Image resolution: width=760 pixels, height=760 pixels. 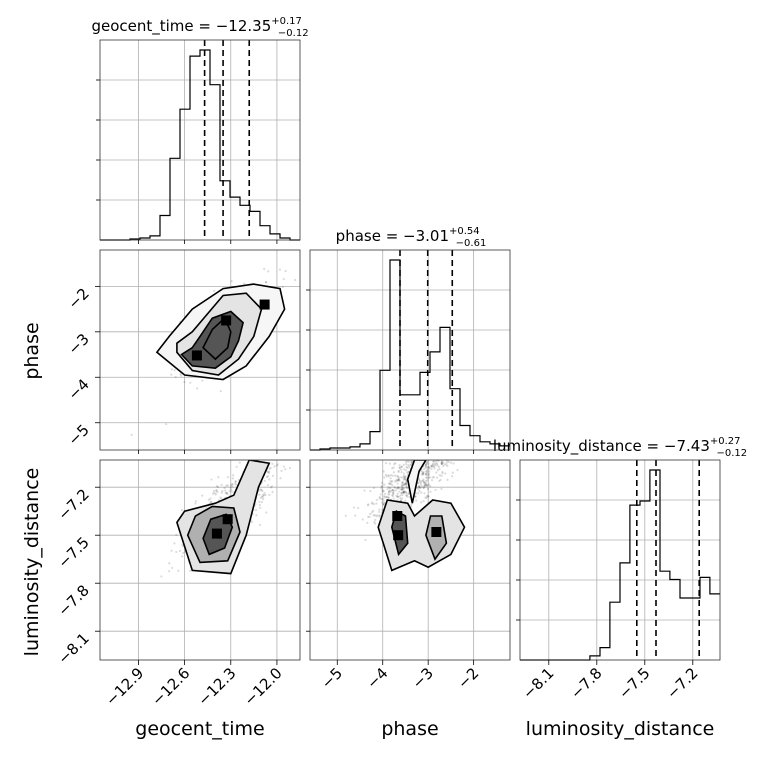 What do you see at coordinates (332, 678) in the screenshot?
I see `x-tick-label: −5` at bounding box center [332, 678].